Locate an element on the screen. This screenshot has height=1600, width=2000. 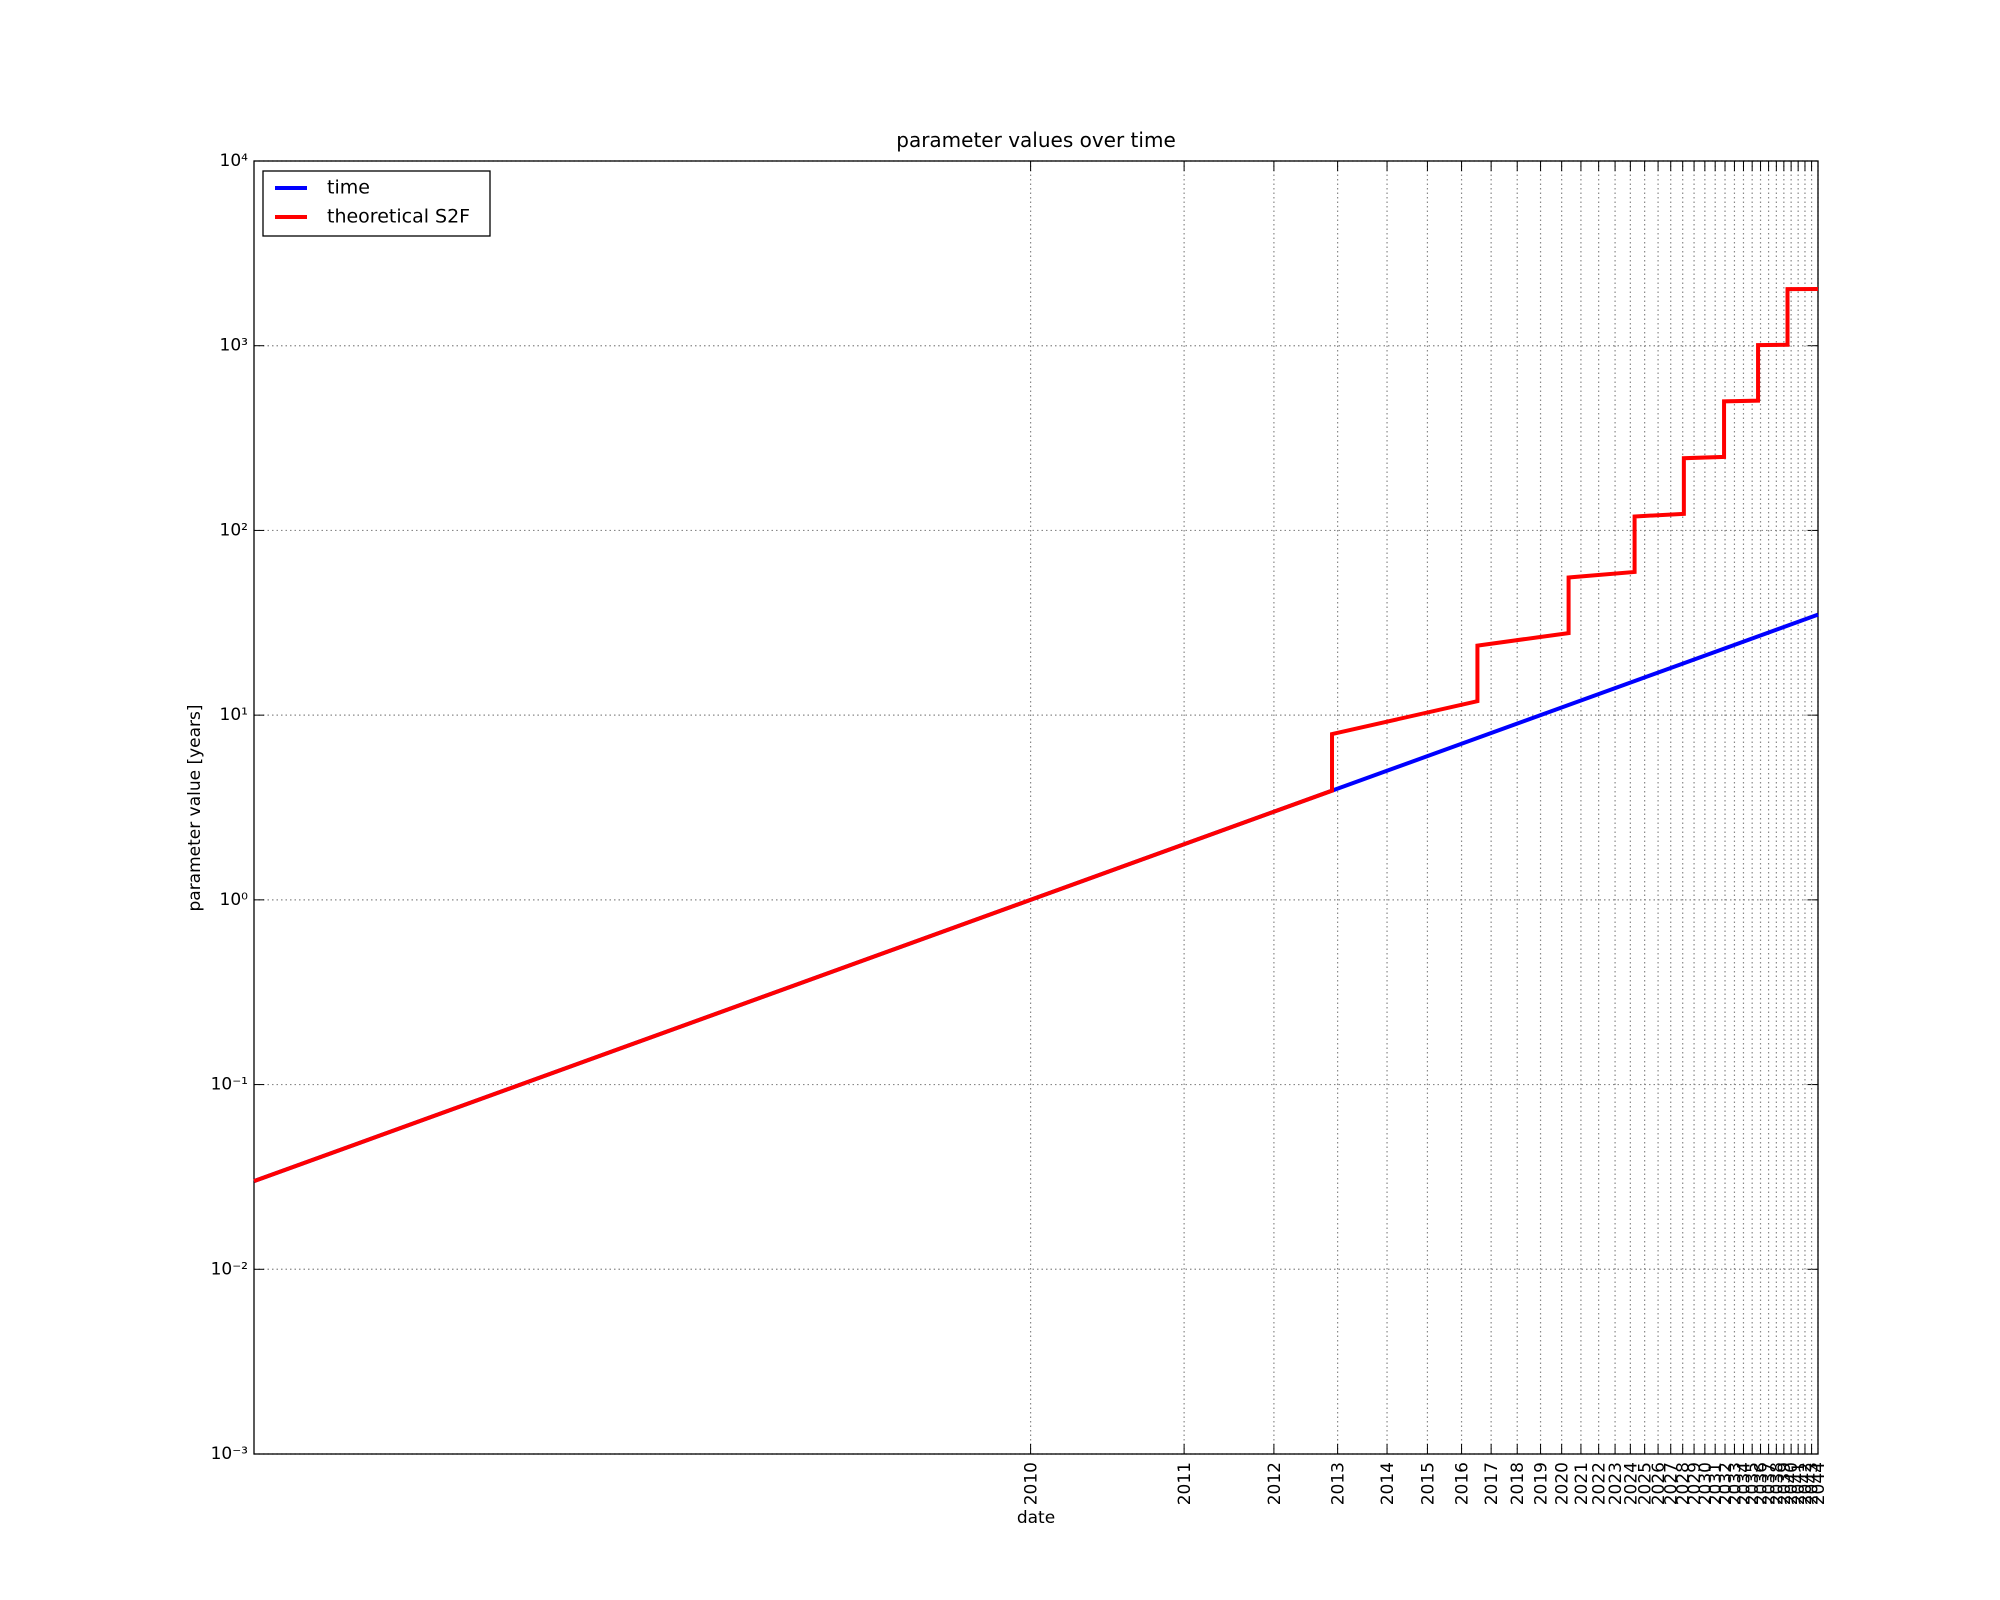
x-tick-label: 2035 is located at coordinates (1753, 1483).